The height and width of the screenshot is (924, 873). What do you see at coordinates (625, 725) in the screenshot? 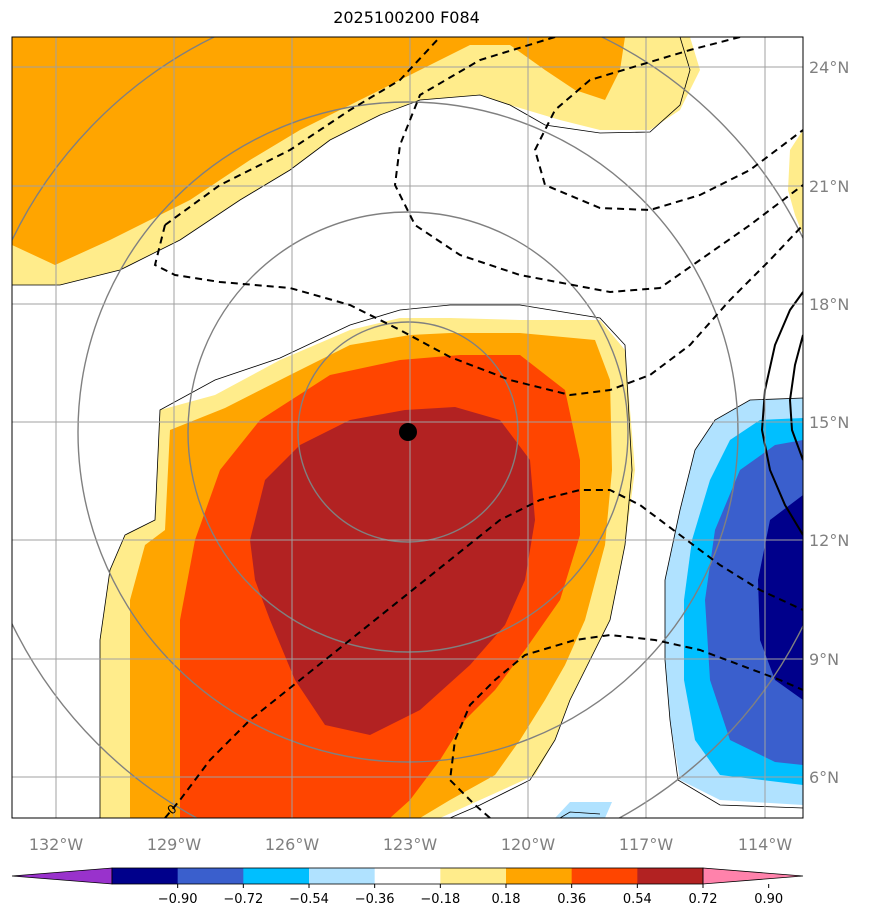
I see `dashed-contour-south` at bounding box center [625, 725].